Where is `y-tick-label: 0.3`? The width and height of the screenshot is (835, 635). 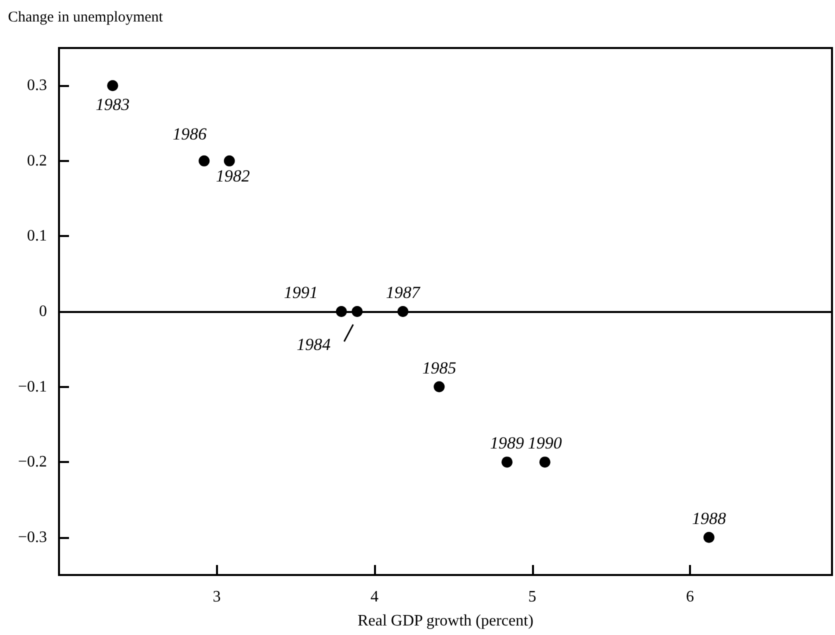
y-tick-label: 0.3 is located at coordinates (37, 85).